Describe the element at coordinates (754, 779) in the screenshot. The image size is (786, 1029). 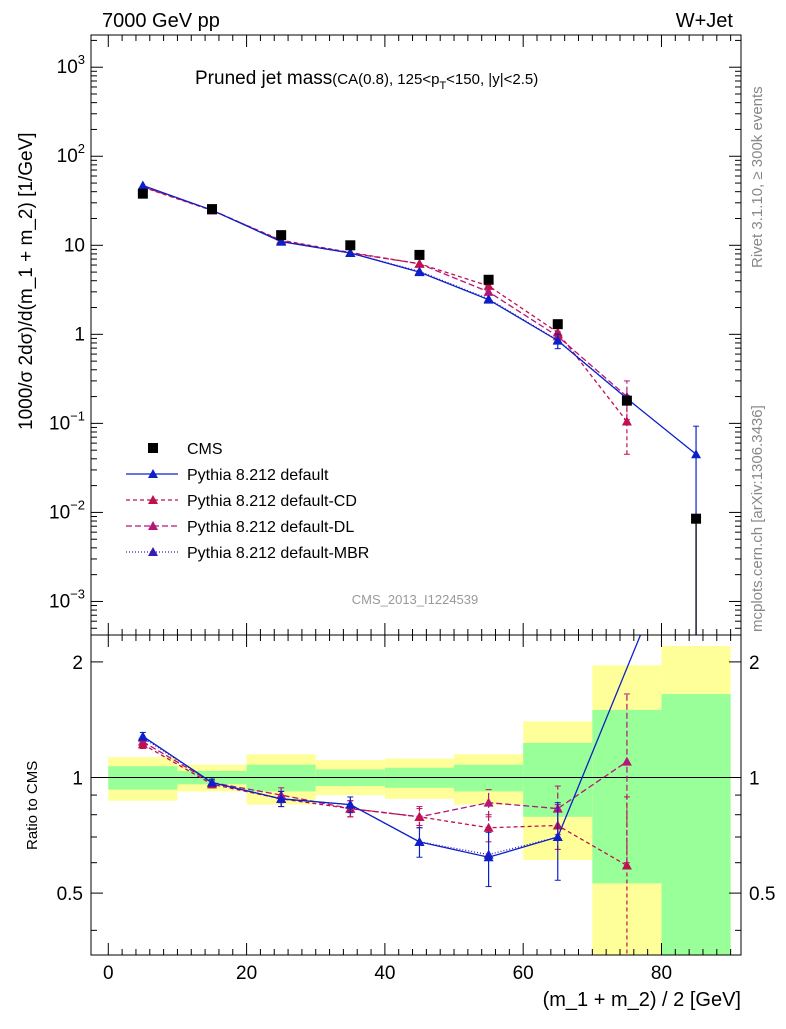
I see `ratio-y-label-right: 1` at that location.